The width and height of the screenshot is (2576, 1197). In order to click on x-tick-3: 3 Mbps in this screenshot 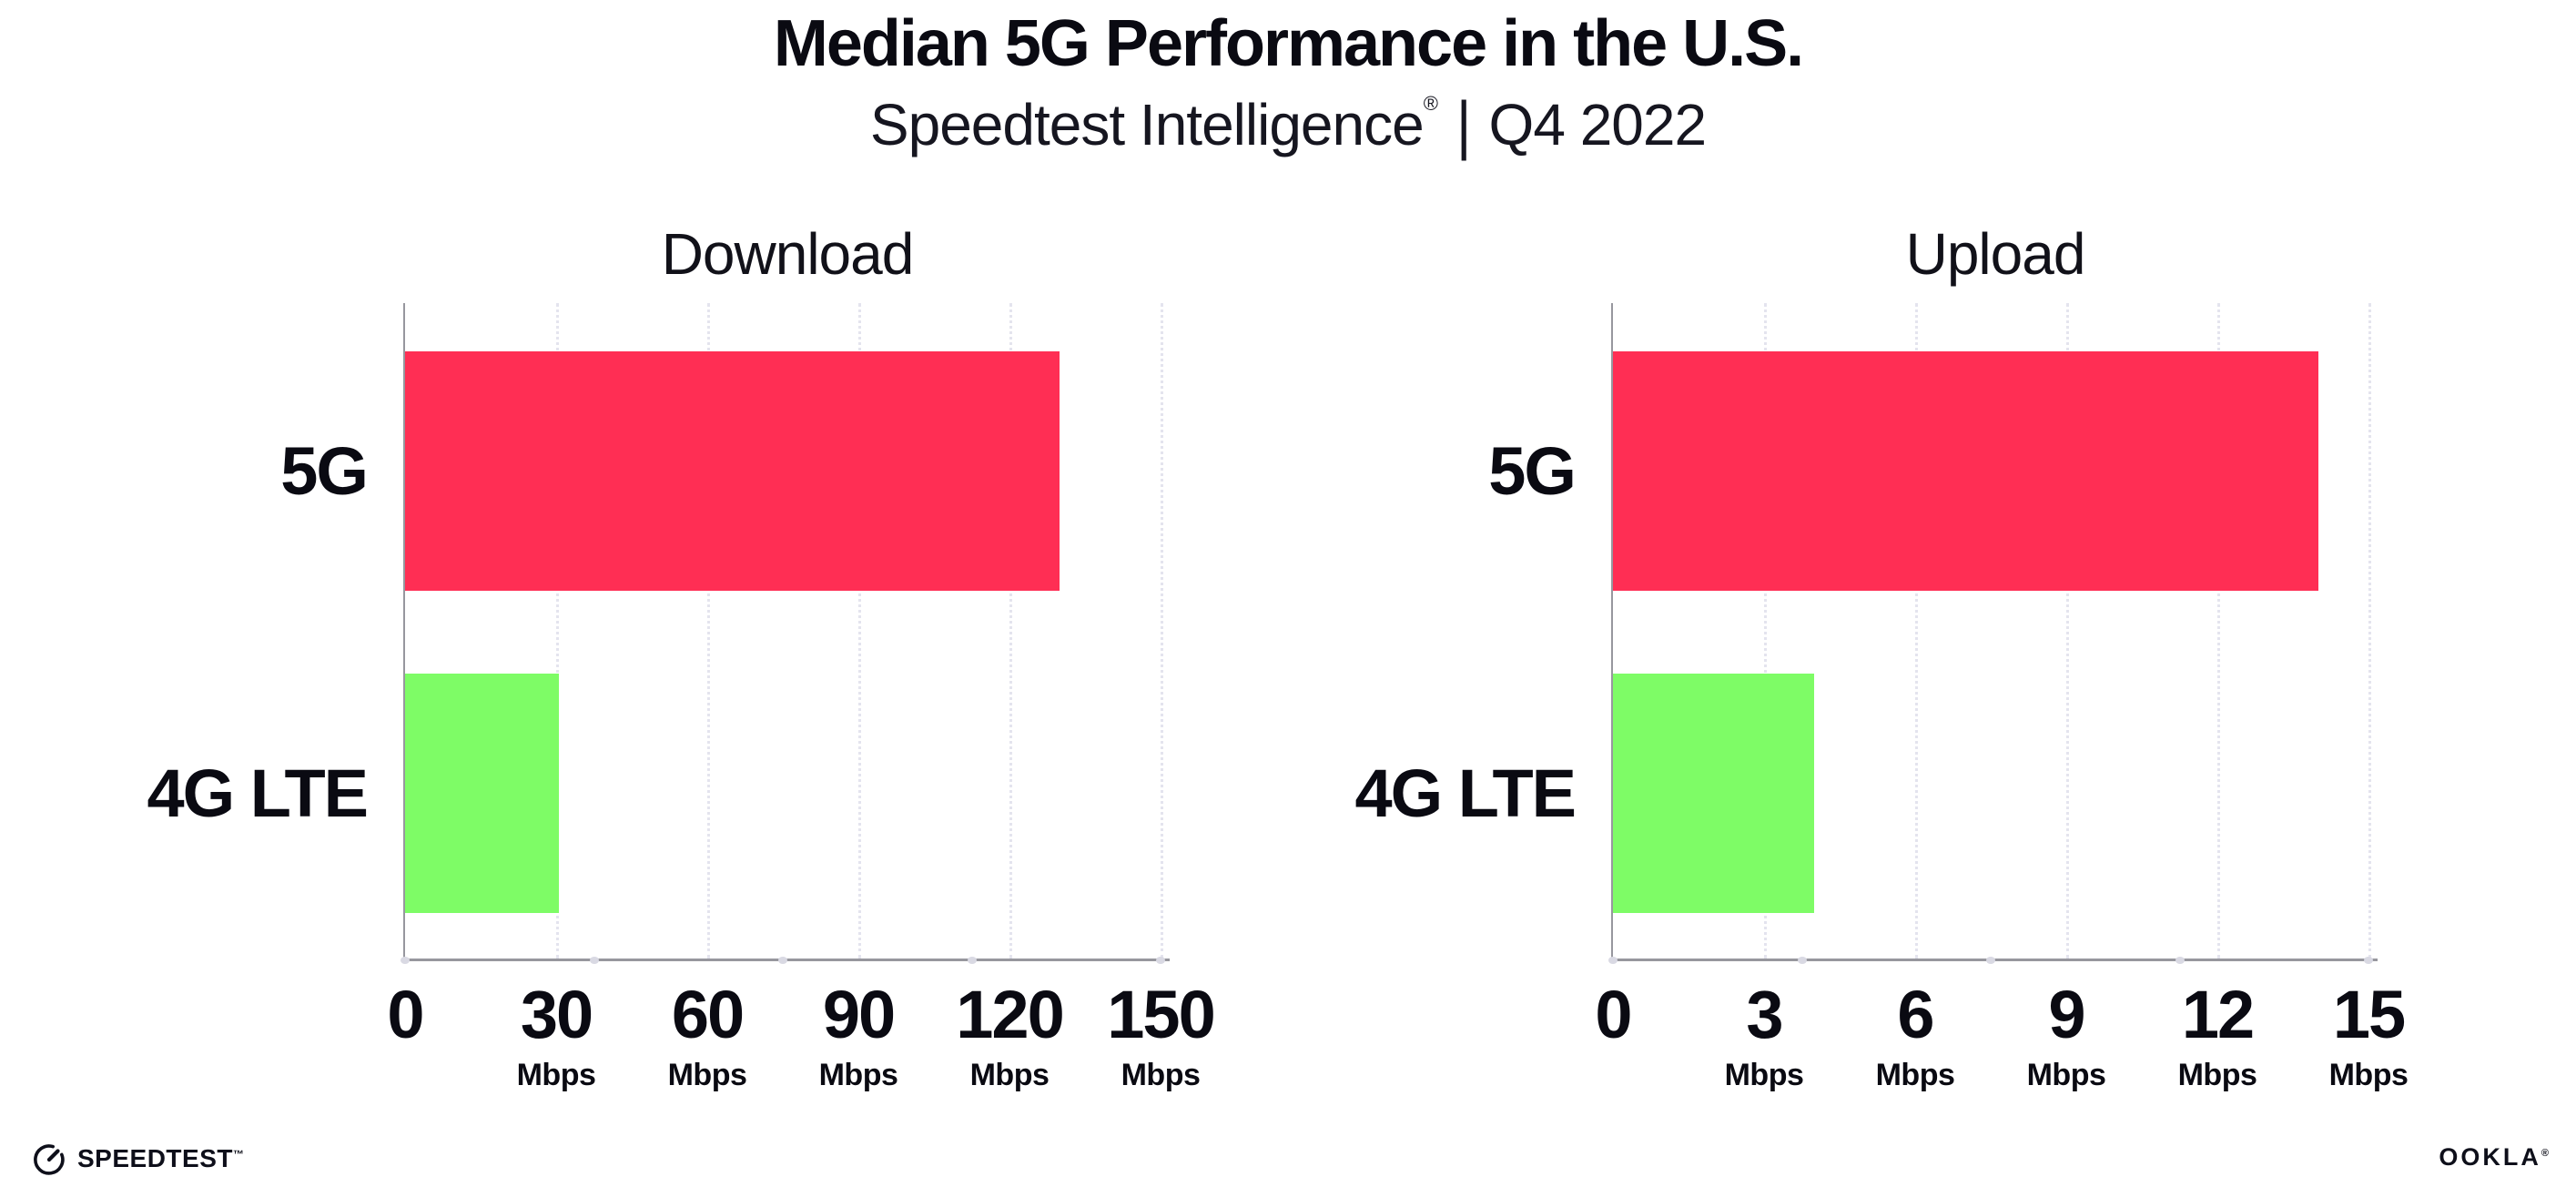, I will do `click(1764, 1034)`.